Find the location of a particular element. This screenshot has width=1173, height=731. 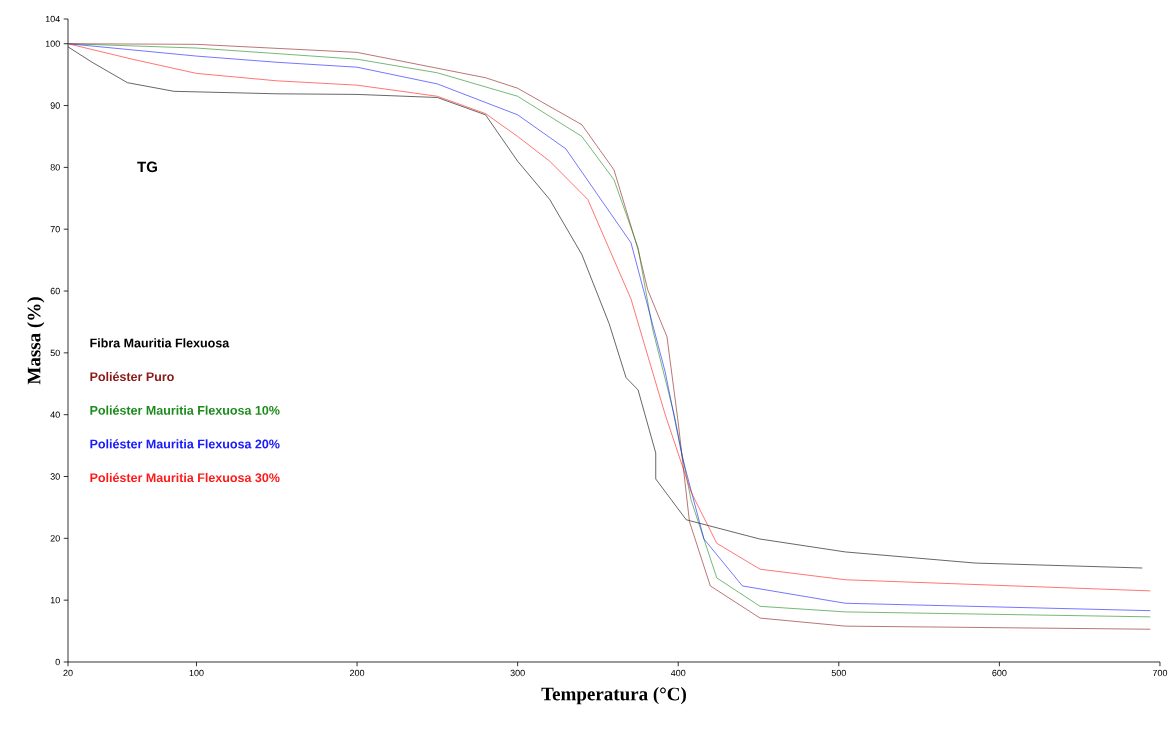

y-tick-label: 90 is located at coordinates (55, 105).